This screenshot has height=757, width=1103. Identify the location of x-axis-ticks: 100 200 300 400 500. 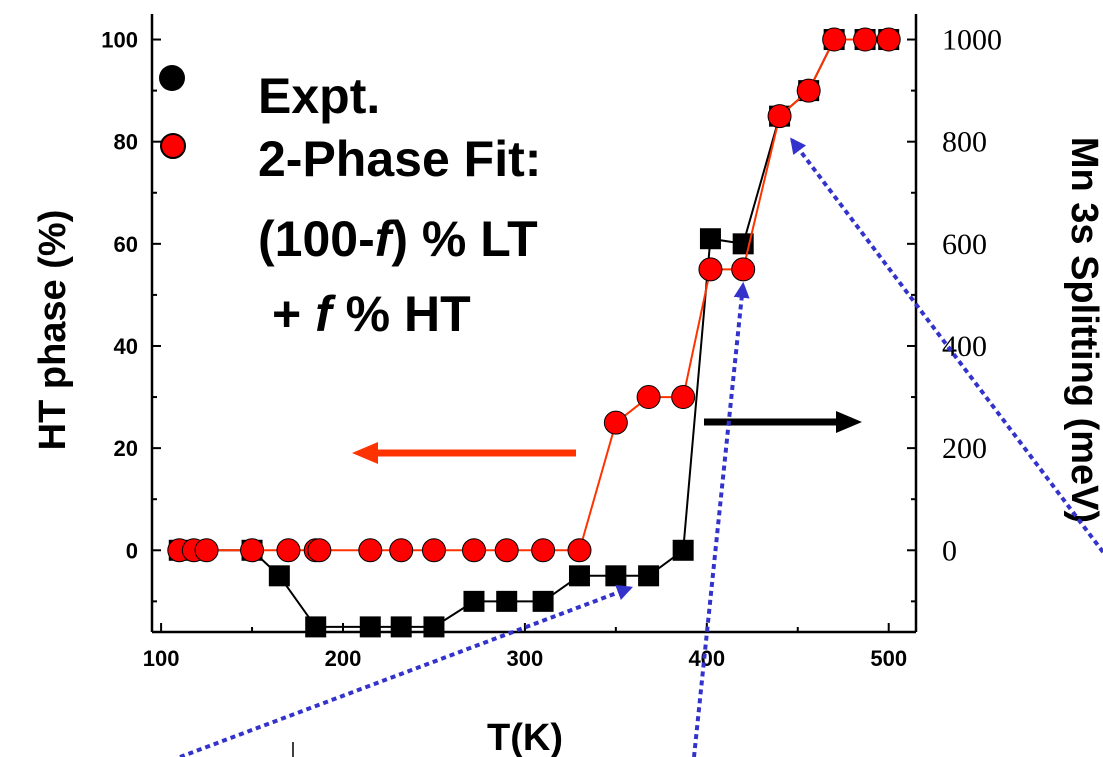
(525, 647).